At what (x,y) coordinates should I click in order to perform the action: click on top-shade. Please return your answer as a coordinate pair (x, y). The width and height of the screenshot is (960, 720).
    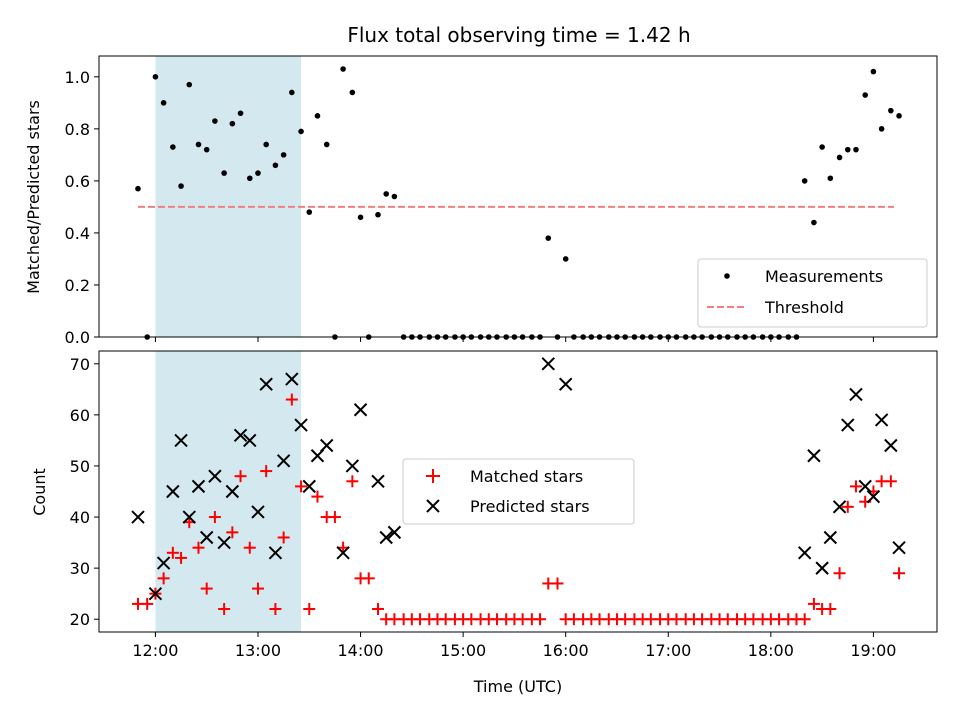
    Looking at the image, I should click on (228, 196).